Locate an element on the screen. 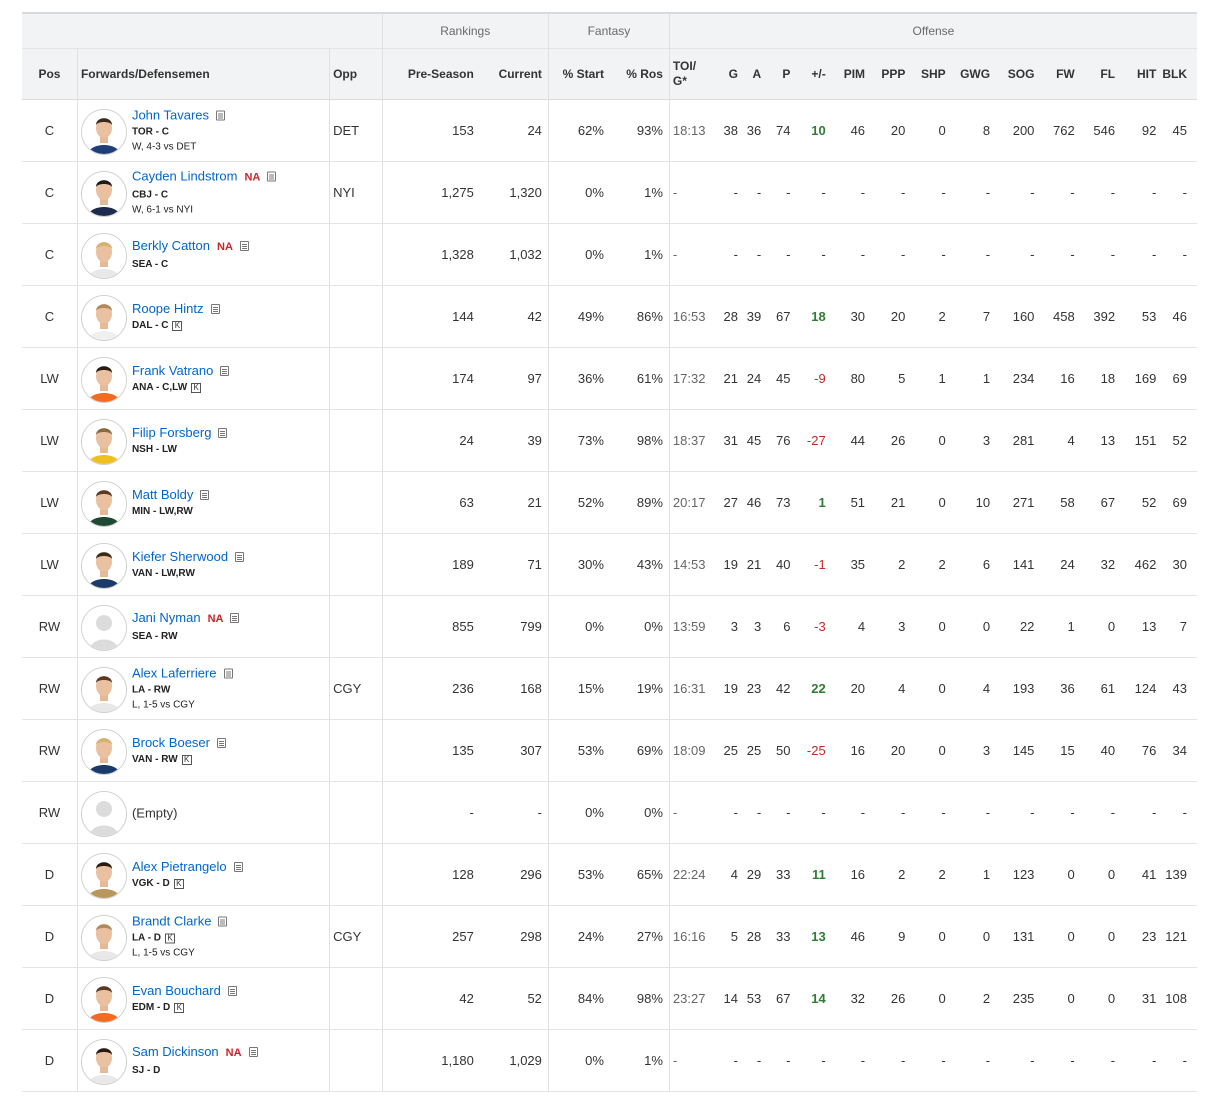 The width and height of the screenshot is (1226, 1106). stat-pm: 18 is located at coordinates (814, 316).